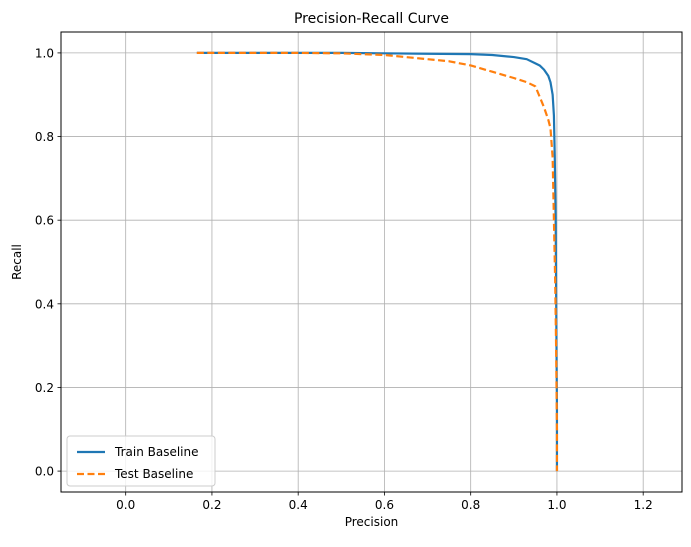  What do you see at coordinates (371, 19) in the screenshot?
I see `chart-title: Precision-Recall Curve` at bounding box center [371, 19].